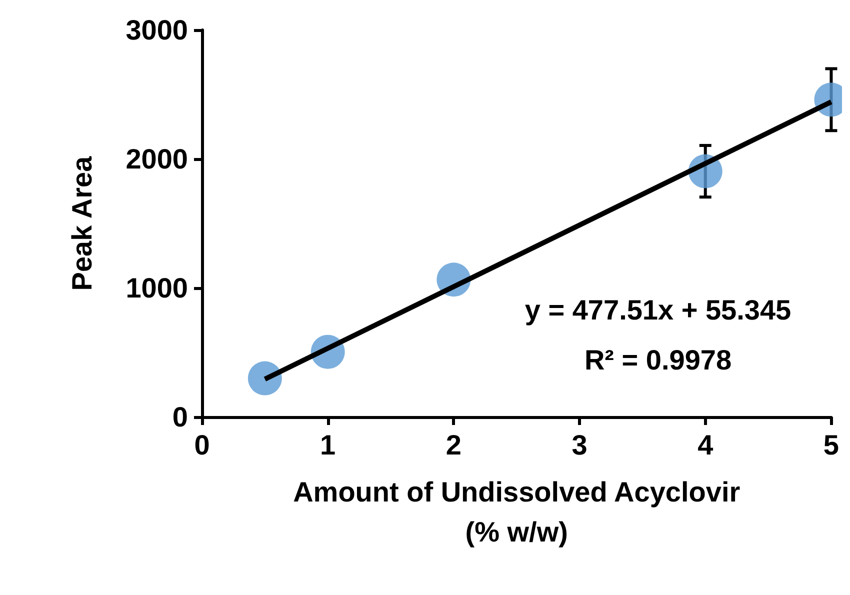 The width and height of the screenshot is (850, 595). I want to click on x-tick-label: 5, so click(831, 445).